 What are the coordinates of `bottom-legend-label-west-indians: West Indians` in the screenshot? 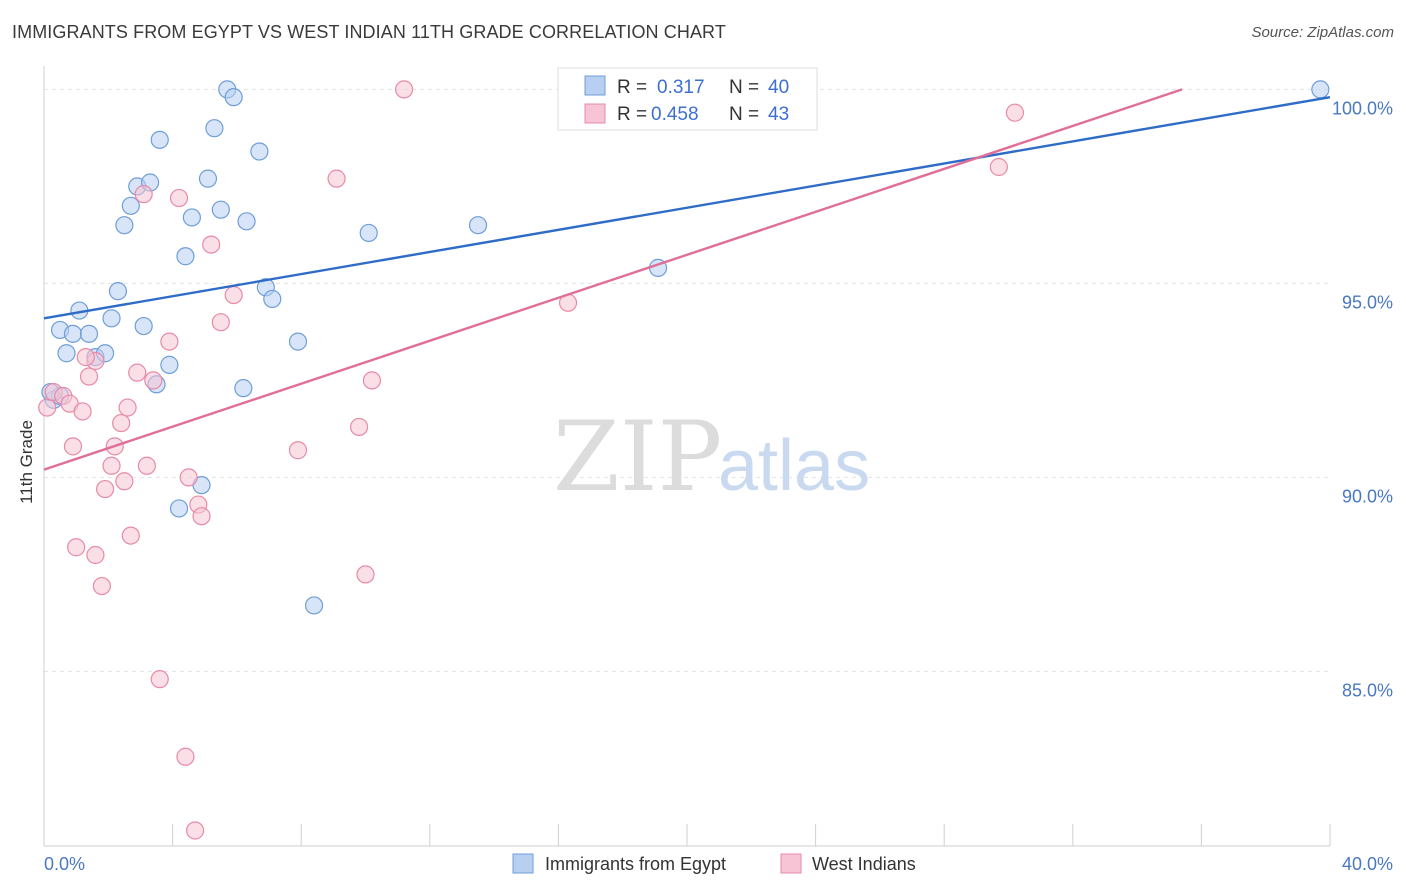 It's located at (864, 864).